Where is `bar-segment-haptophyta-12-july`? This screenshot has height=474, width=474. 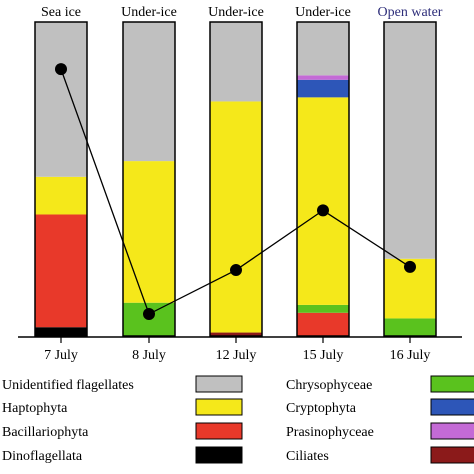
bar-segment-haptophyta-12-july is located at coordinates (236, 217).